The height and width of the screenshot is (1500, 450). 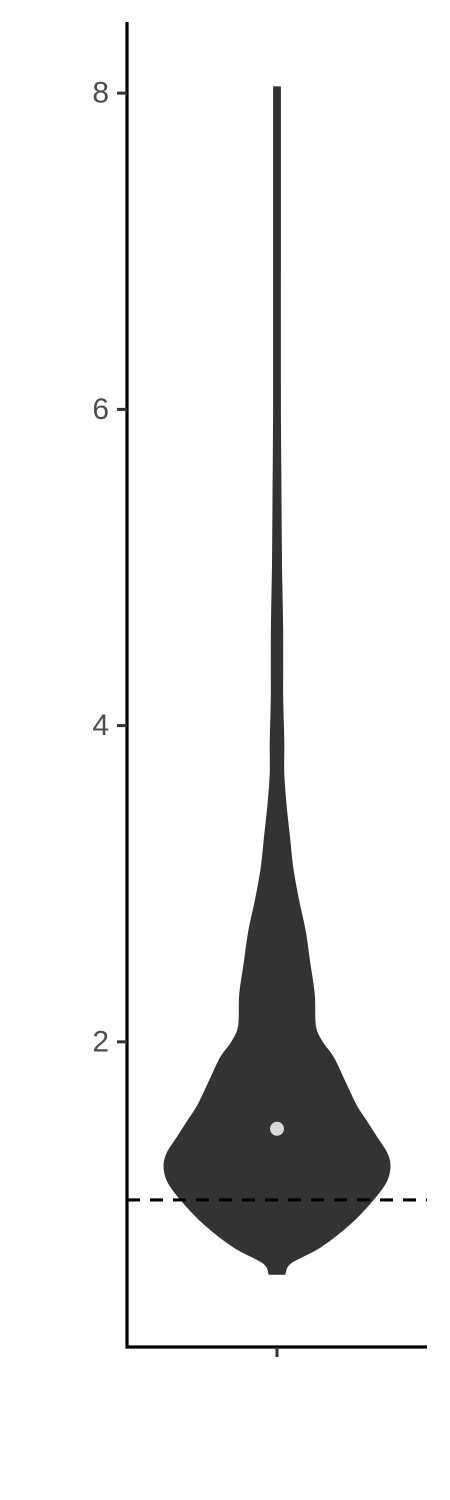 What do you see at coordinates (100, 93) in the screenshot?
I see `y-tick-label: 8` at bounding box center [100, 93].